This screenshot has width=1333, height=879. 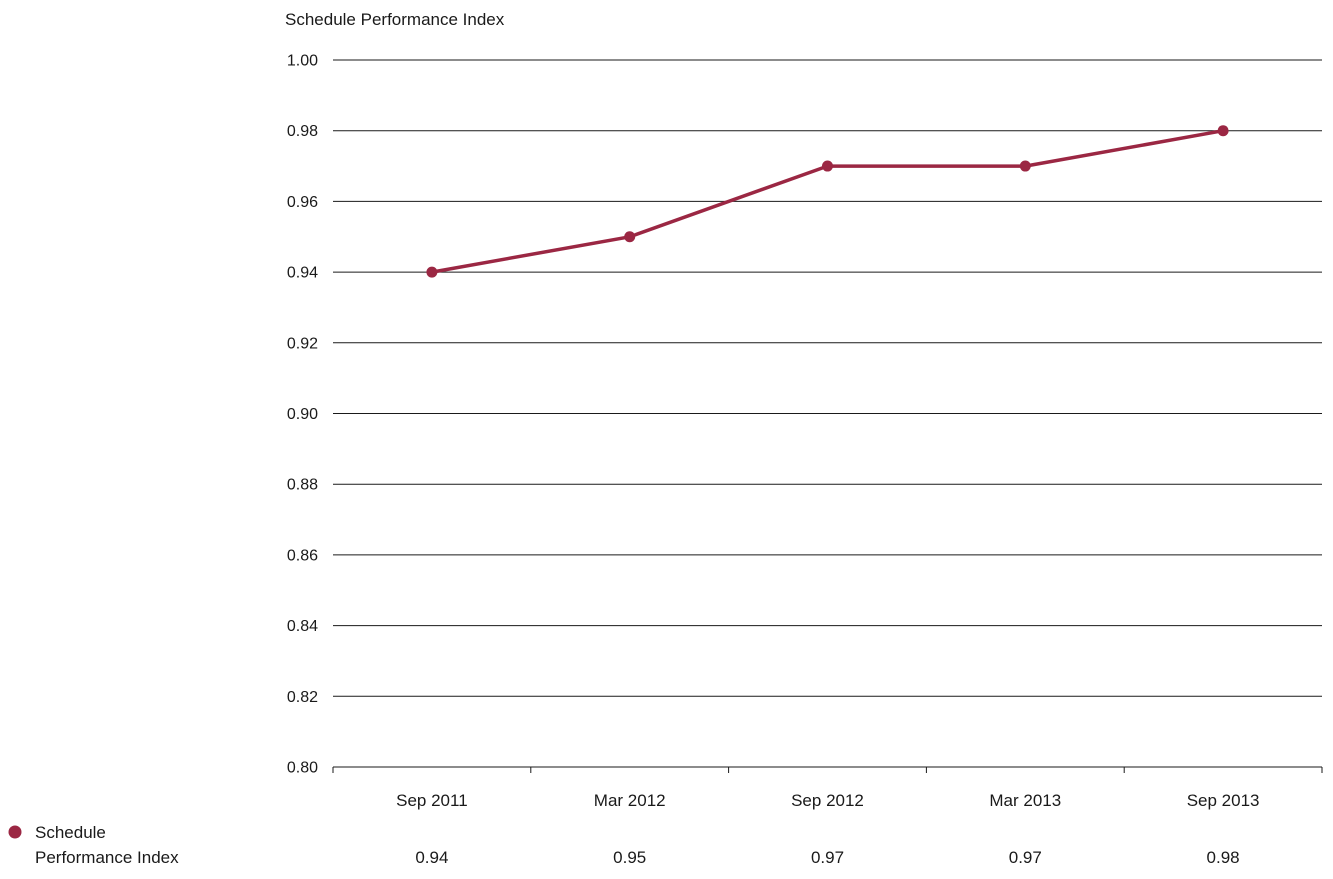 I want to click on y-tick-label: 0.82, so click(x=302, y=697).